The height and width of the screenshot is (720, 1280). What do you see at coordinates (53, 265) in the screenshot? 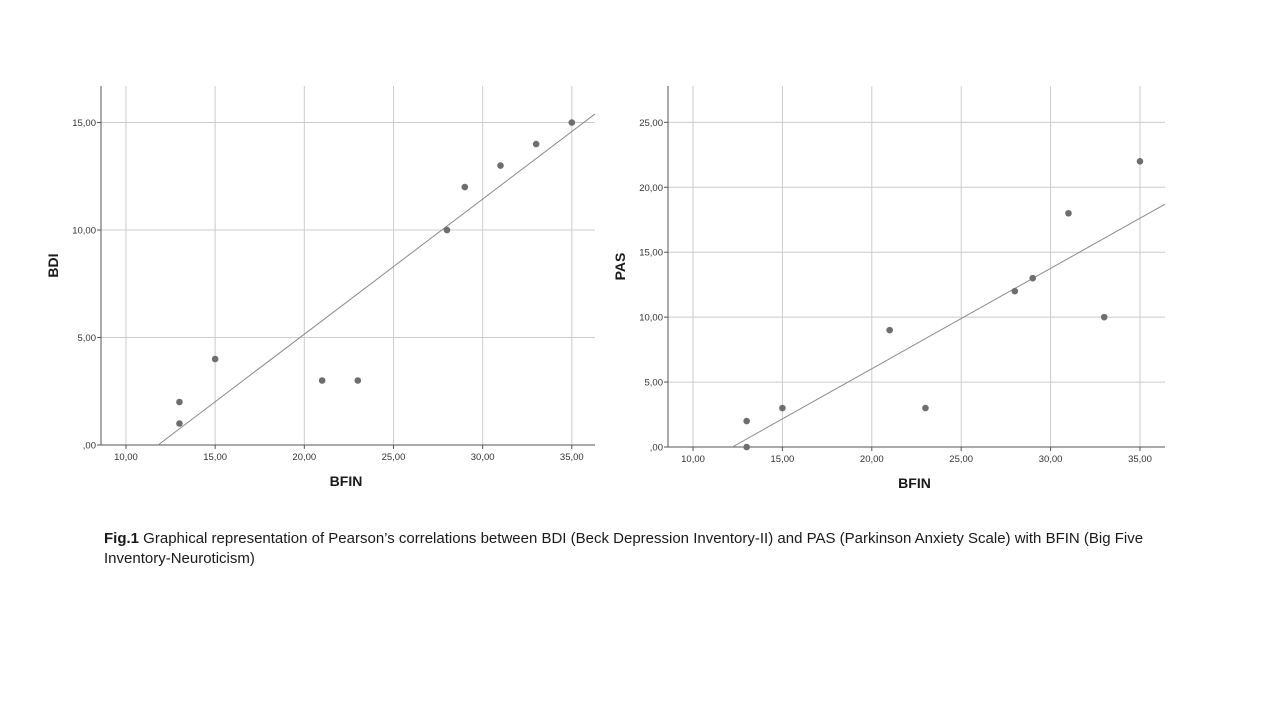
I see `bdi-y-axis-title: BDI` at bounding box center [53, 265].